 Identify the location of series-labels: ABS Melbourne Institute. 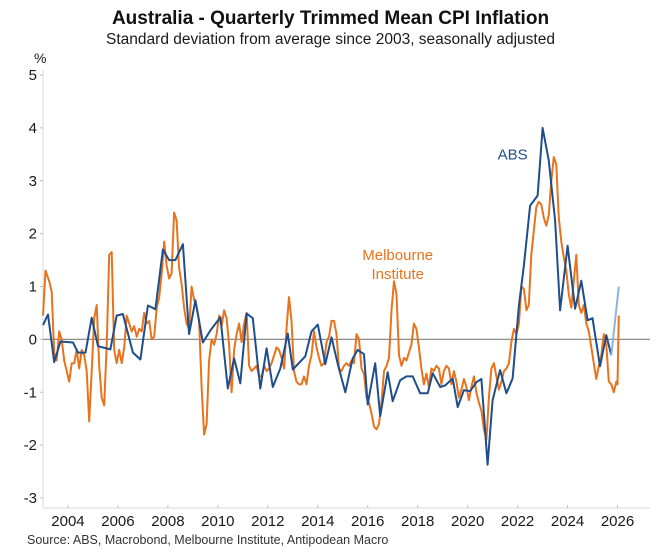
(444, 215).